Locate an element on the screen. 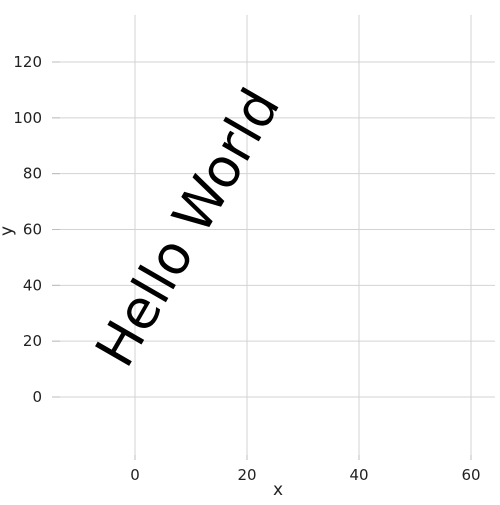 The width and height of the screenshot is (500, 505). x-tick-label: 0 is located at coordinates (135, 475).